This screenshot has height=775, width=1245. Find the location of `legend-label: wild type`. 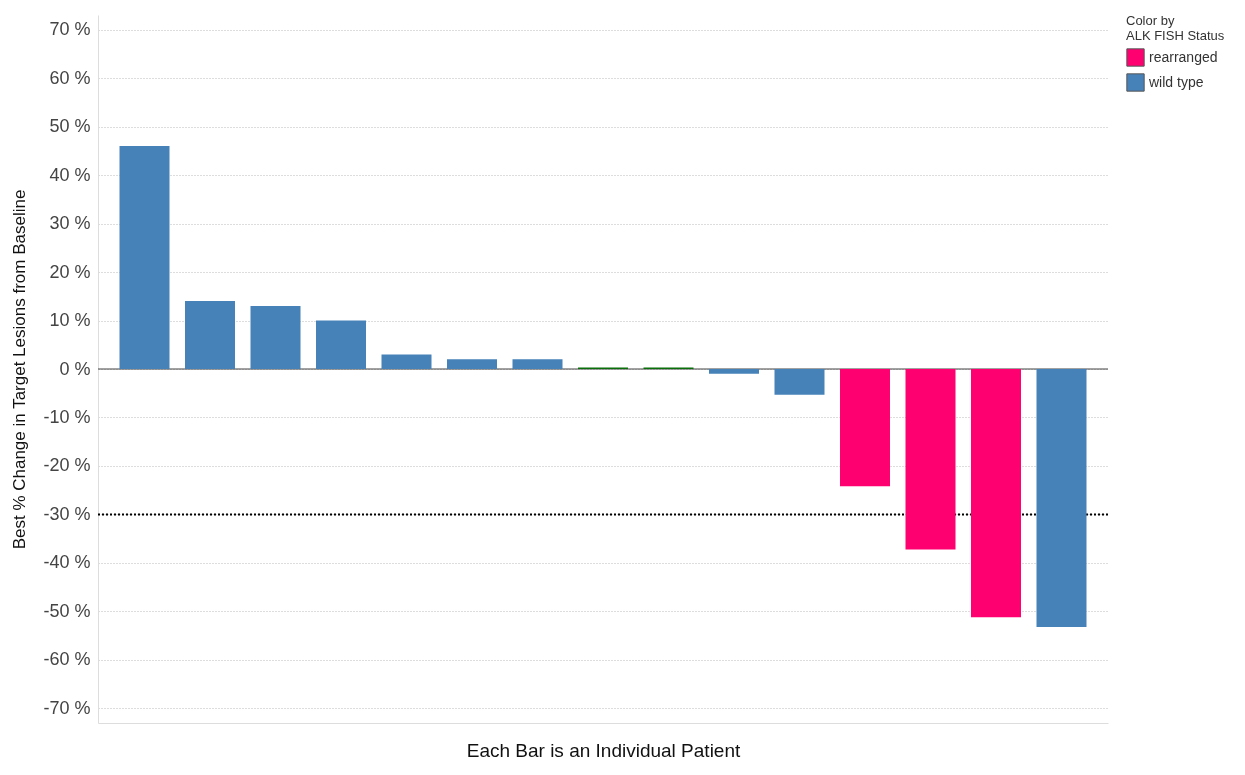

legend-label: wild type is located at coordinates (1176, 81).